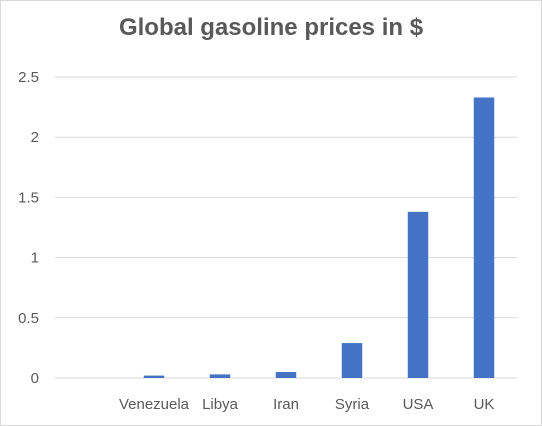  I want to click on bar-libya, so click(220, 376).